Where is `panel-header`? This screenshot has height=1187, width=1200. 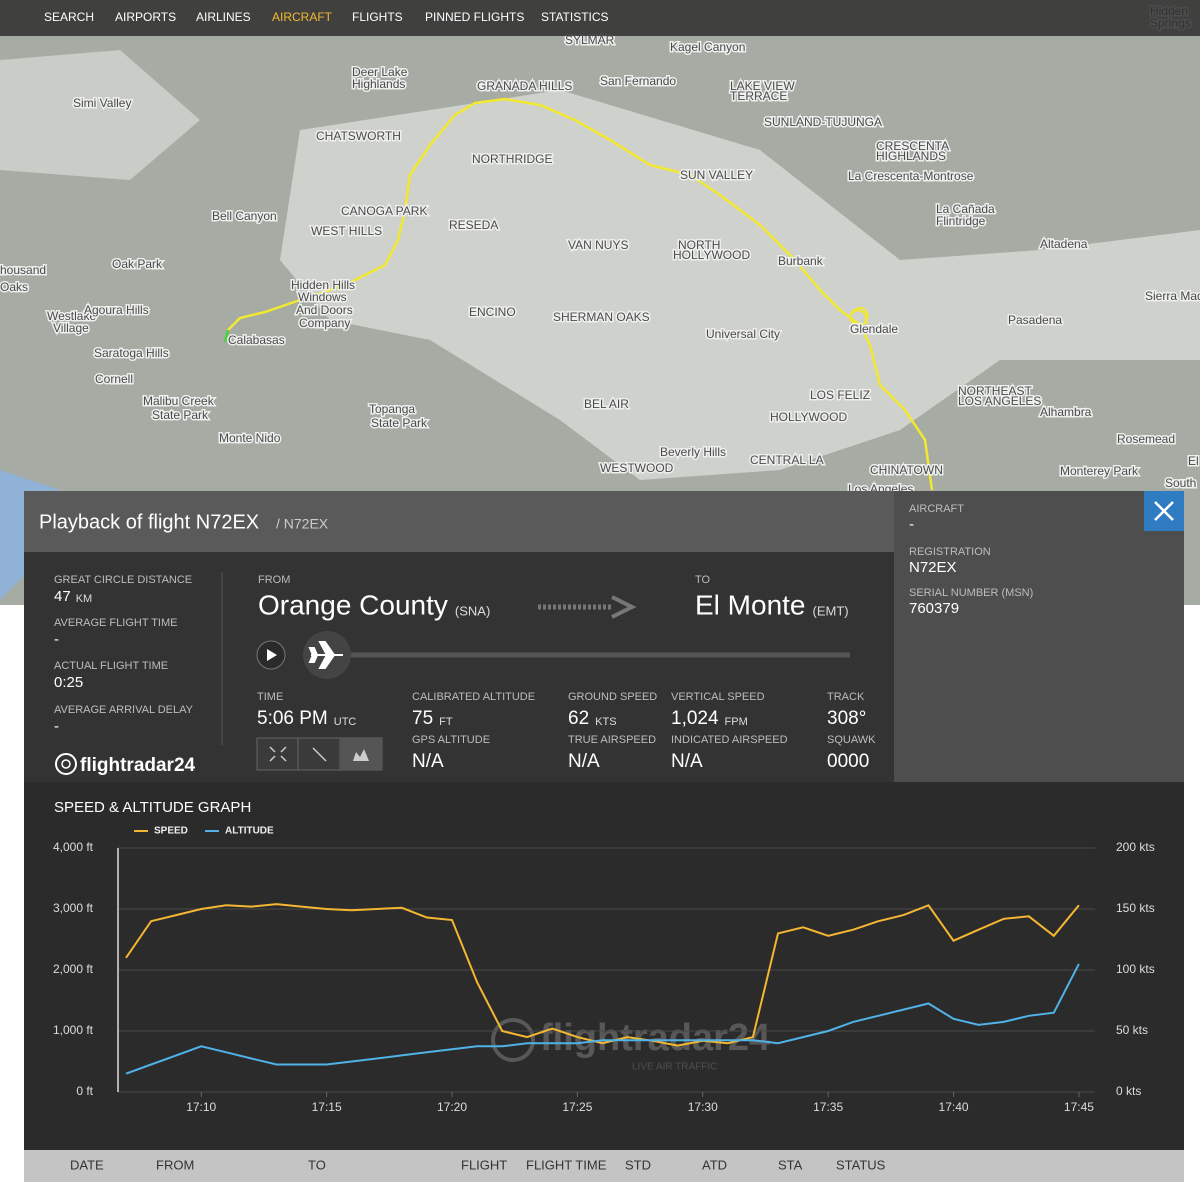 panel-header is located at coordinates (459, 521).